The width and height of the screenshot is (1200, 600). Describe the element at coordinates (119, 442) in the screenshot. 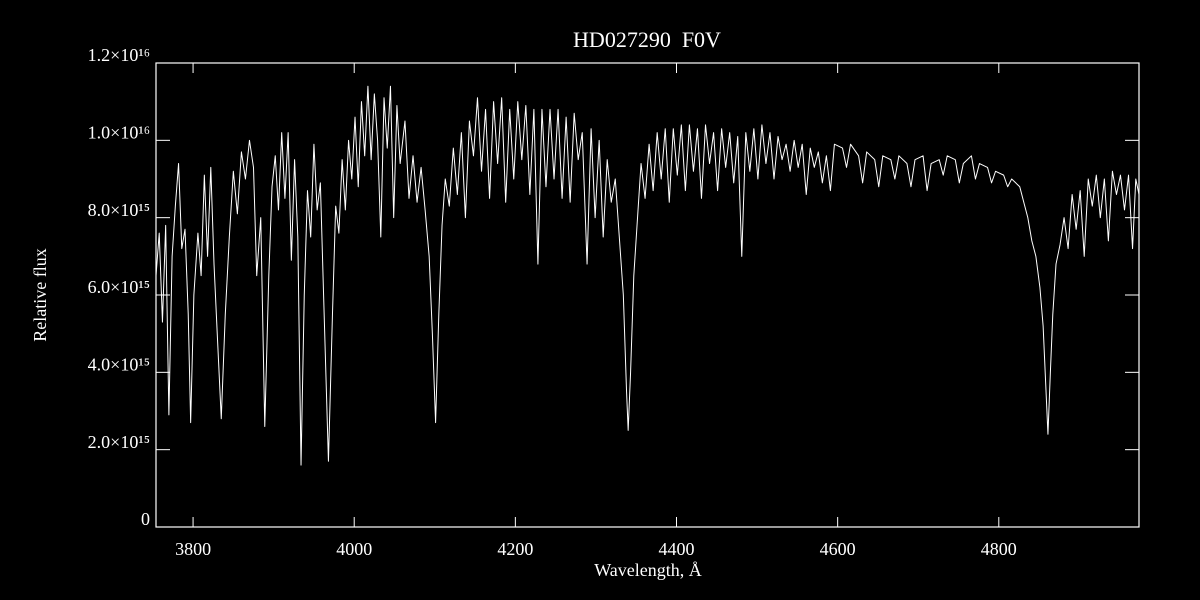

I see `y-tick-label: 2.0×10¹⁵` at that location.